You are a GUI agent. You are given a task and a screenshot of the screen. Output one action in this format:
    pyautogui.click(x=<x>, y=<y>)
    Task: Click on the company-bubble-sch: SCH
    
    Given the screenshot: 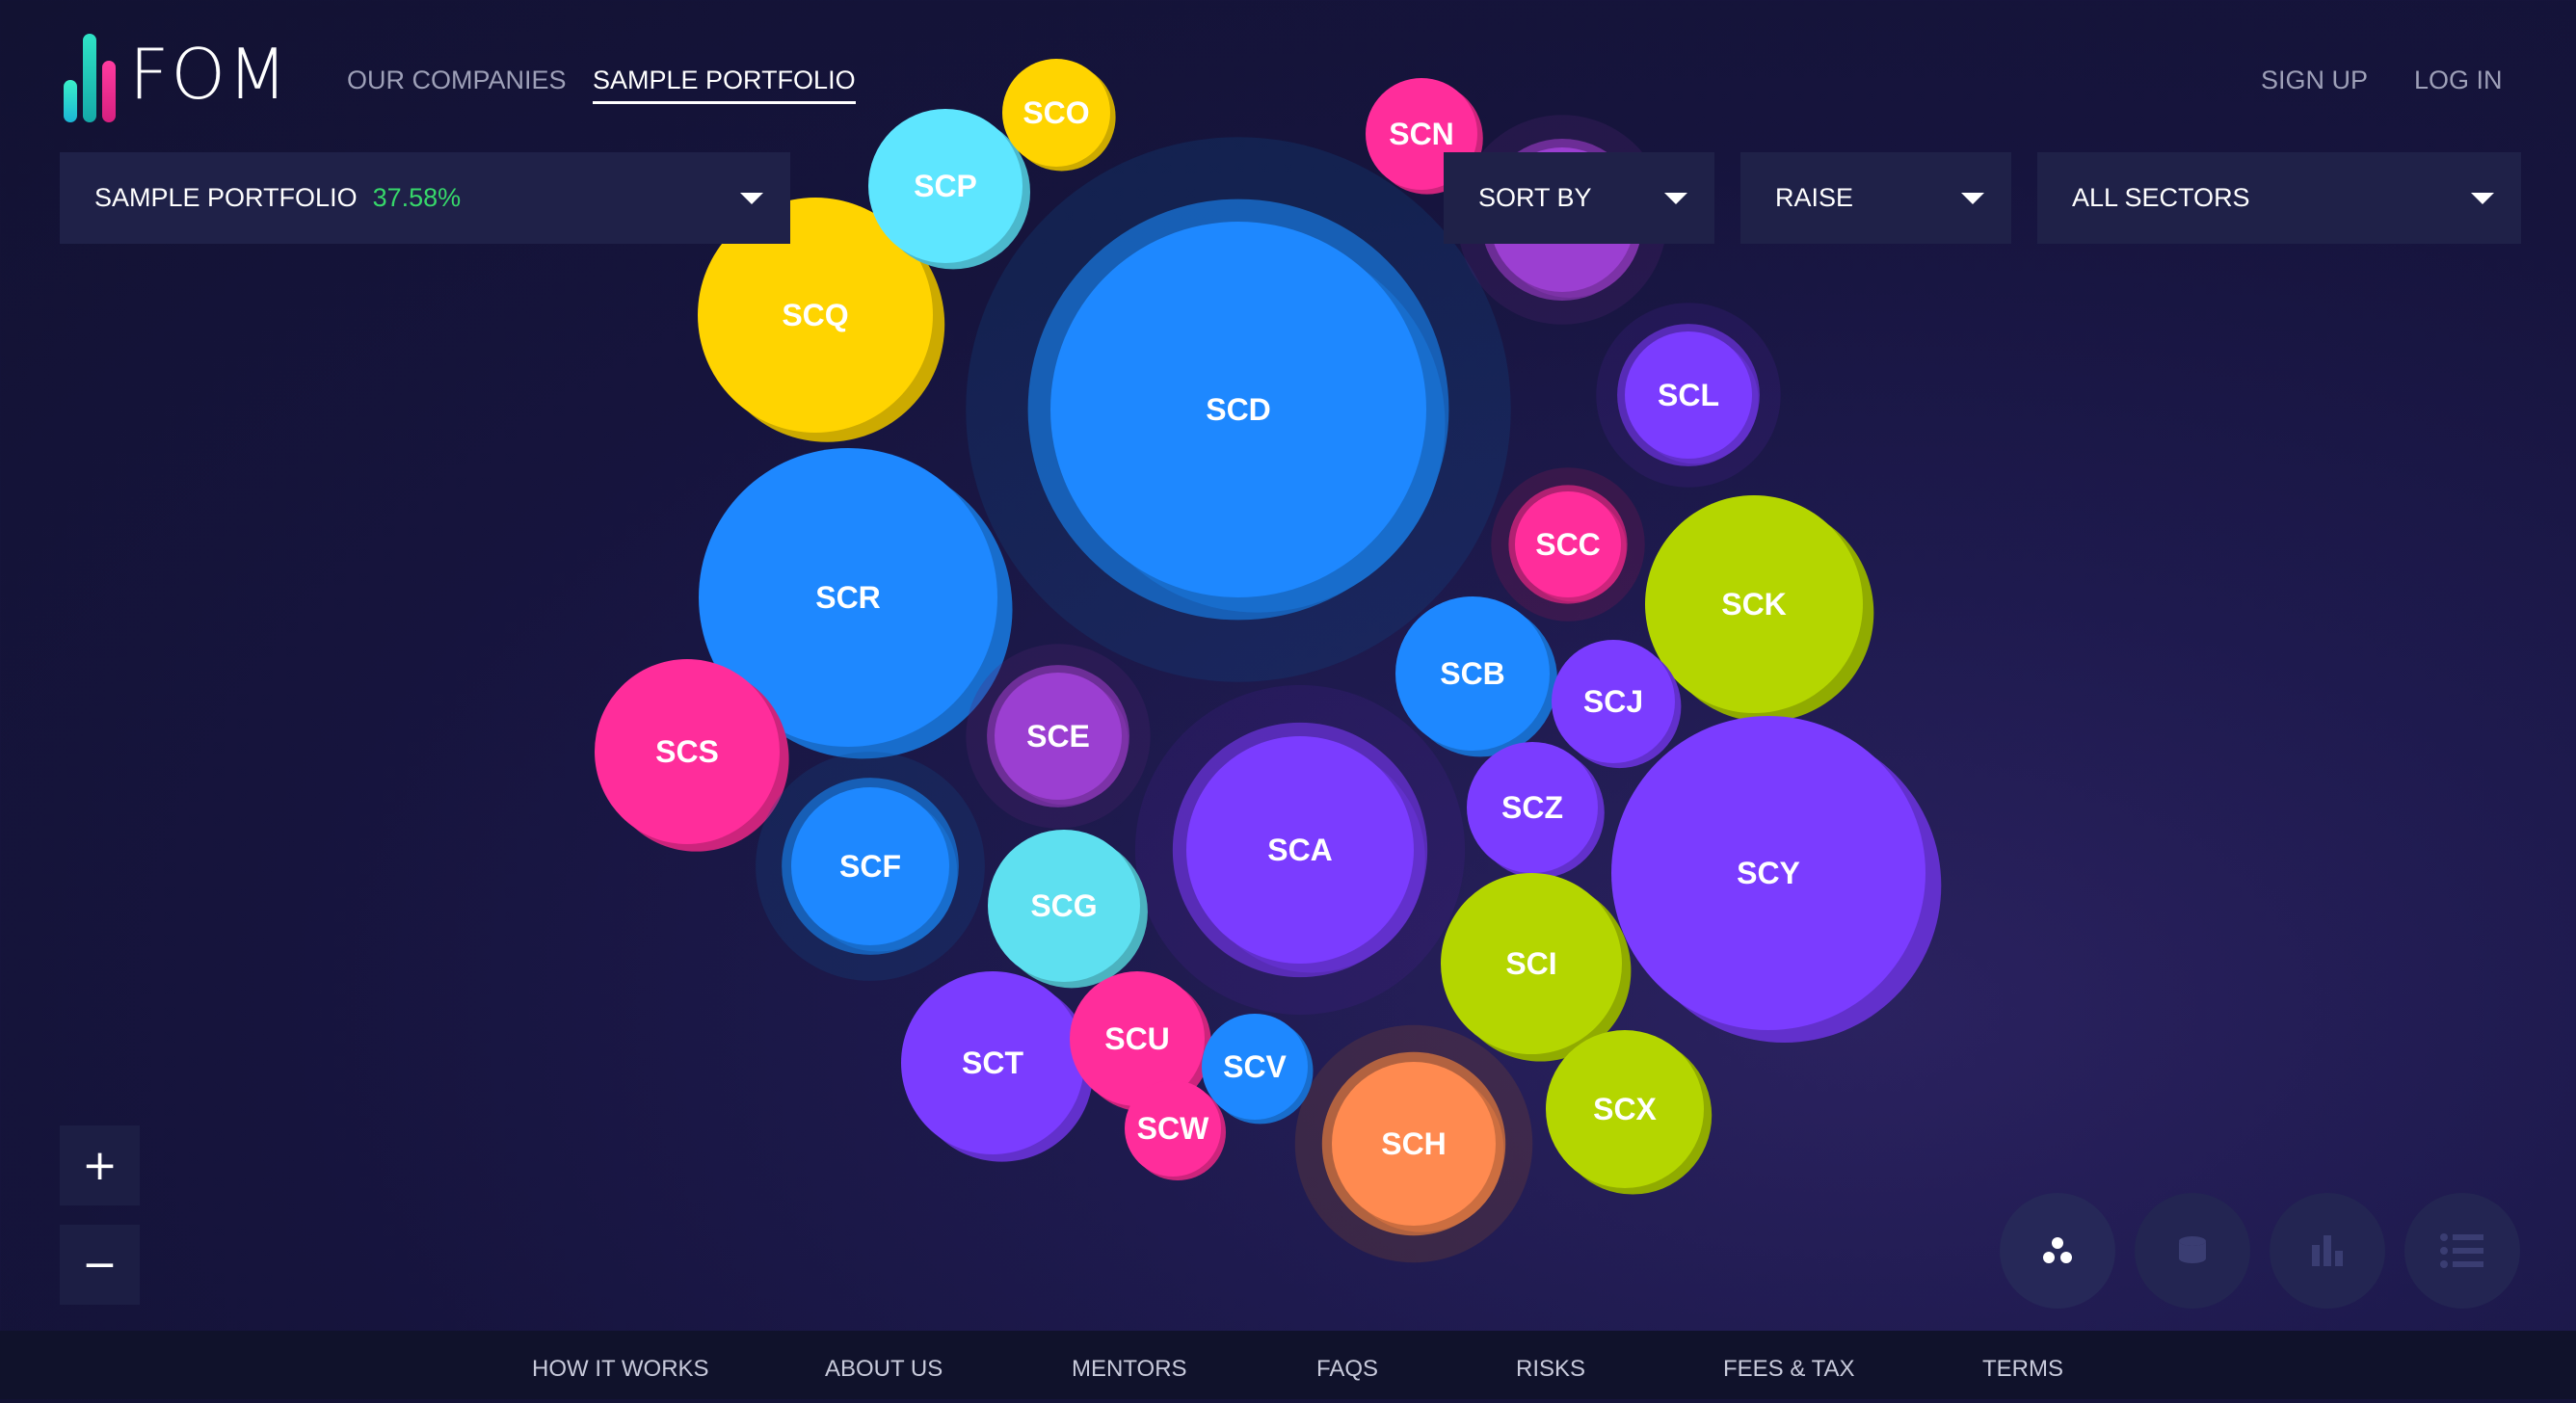 What is the action you would take?
    pyautogui.click(x=1413, y=1144)
    